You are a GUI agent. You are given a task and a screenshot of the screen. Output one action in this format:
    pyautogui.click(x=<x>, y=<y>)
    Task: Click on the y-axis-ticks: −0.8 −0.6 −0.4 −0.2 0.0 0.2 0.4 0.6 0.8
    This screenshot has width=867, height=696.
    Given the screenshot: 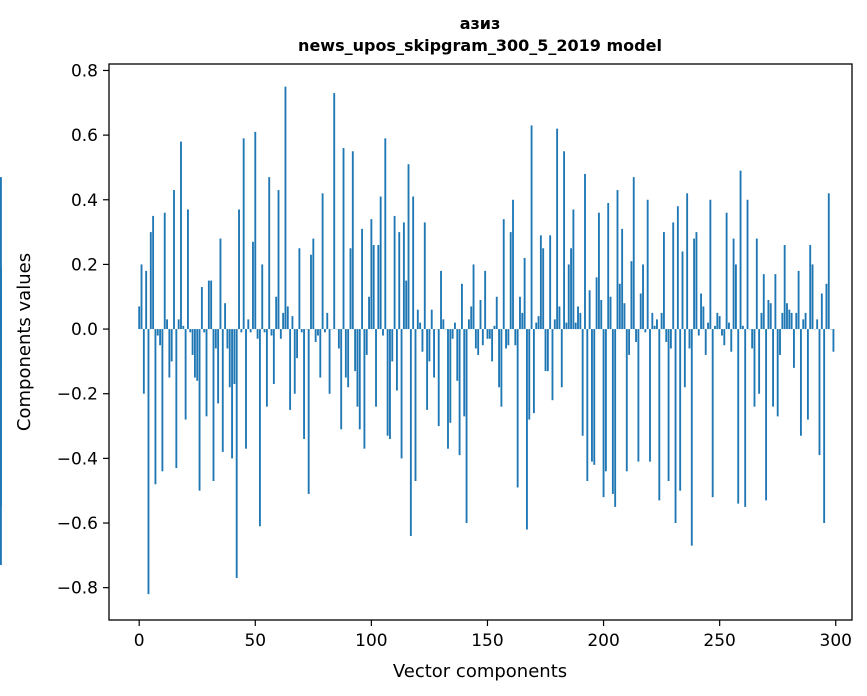 What is the action you would take?
    pyautogui.click(x=83, y=330)
    